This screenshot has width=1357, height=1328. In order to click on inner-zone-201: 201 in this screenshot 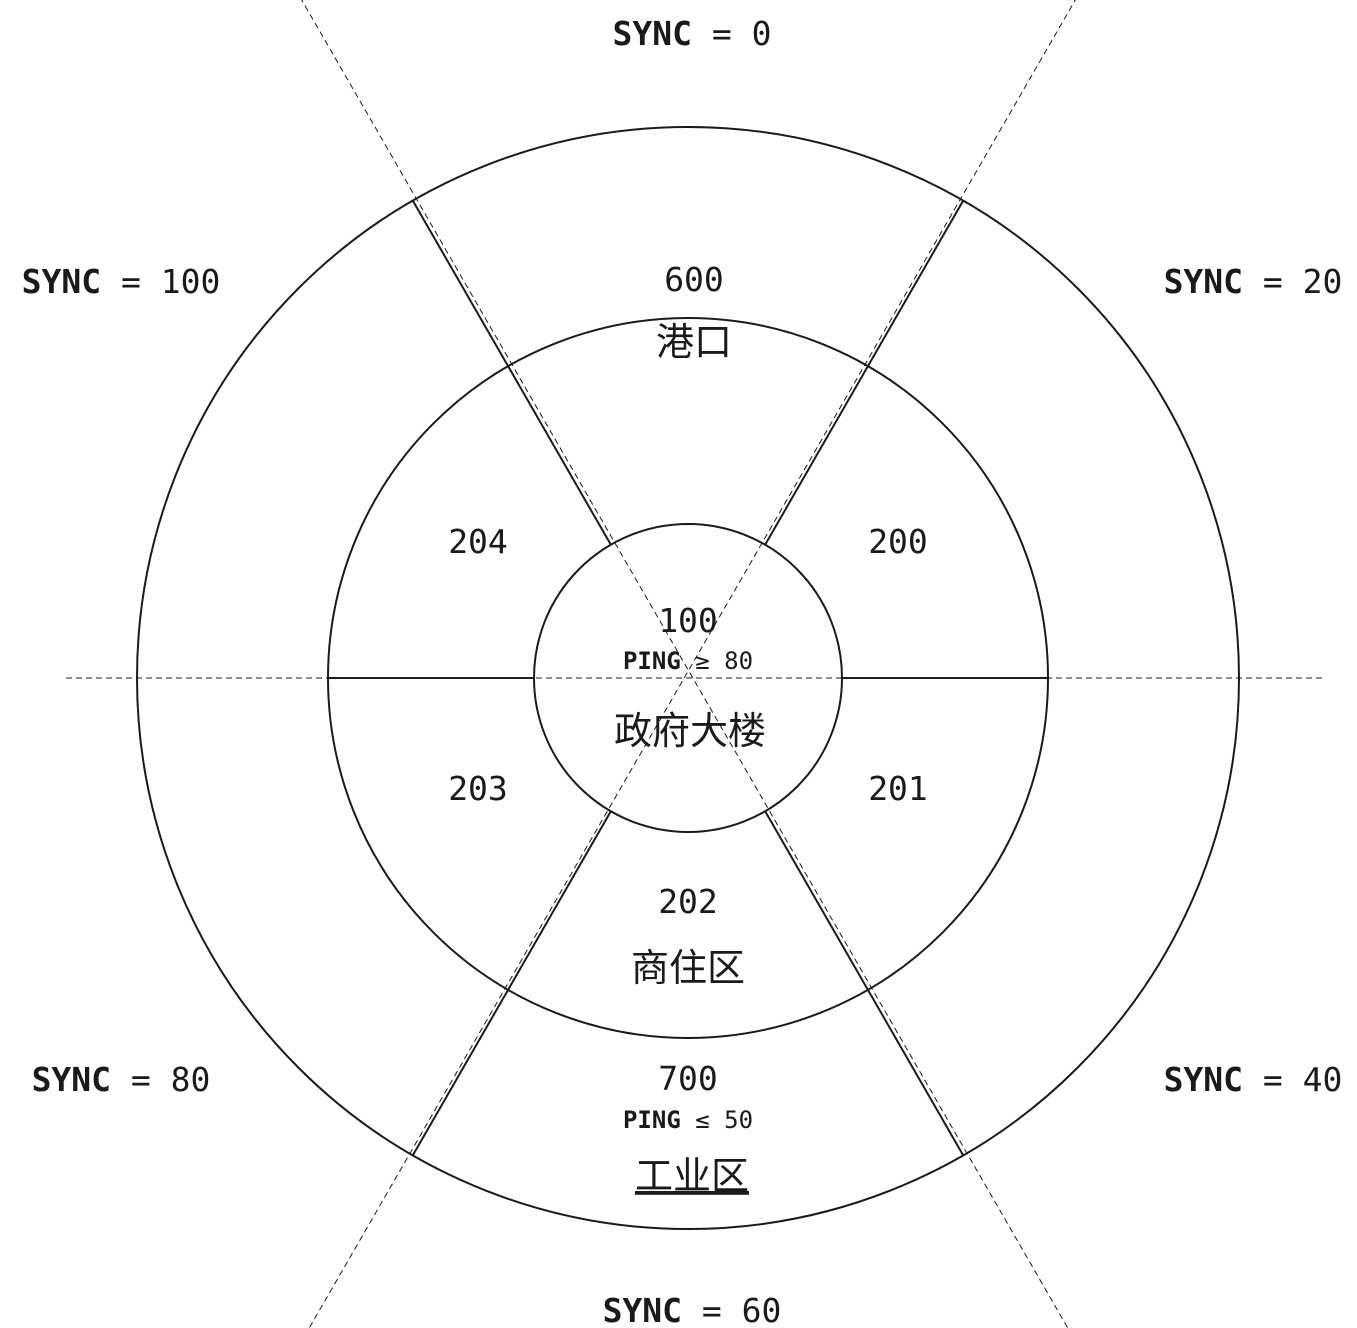, I will do `click(898, 788)`.